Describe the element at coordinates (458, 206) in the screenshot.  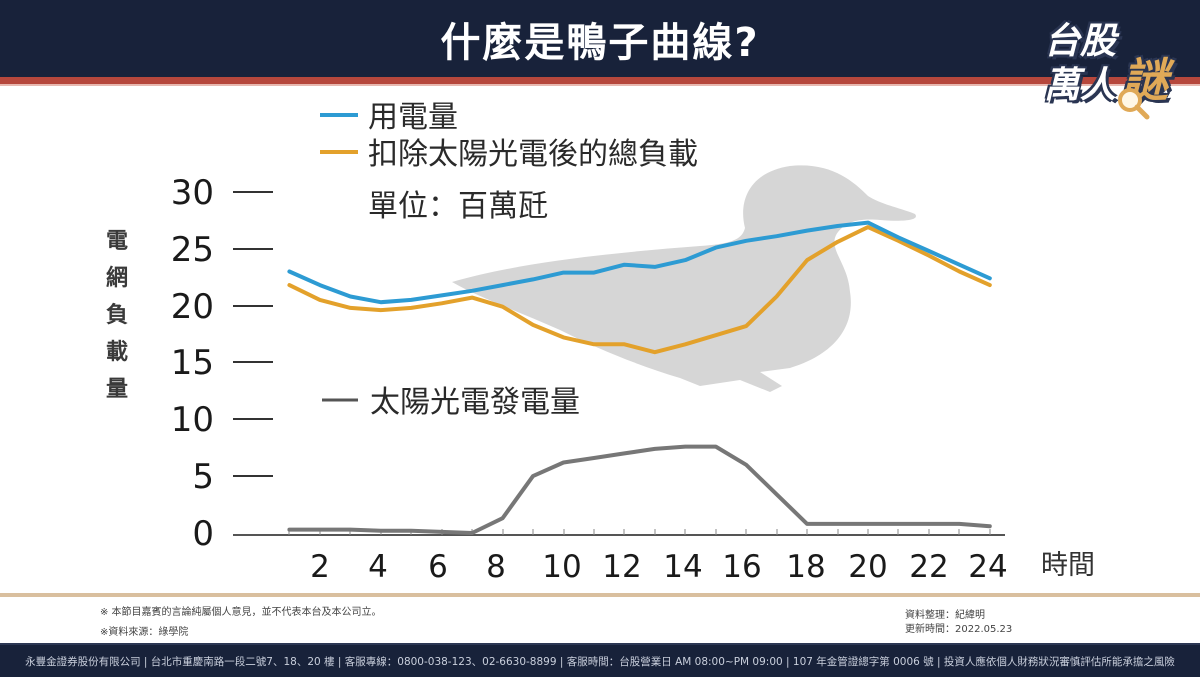
I see `unit-label: 單位：百萬瓩` at that location.